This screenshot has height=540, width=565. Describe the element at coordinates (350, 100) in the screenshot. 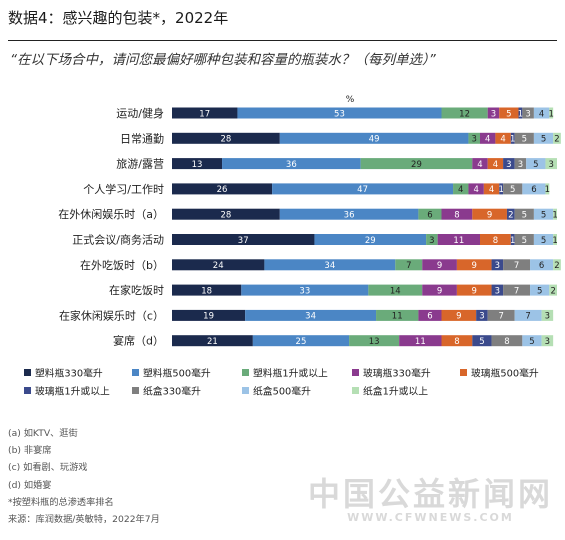

I see `axis-unit-label: %` at that location.